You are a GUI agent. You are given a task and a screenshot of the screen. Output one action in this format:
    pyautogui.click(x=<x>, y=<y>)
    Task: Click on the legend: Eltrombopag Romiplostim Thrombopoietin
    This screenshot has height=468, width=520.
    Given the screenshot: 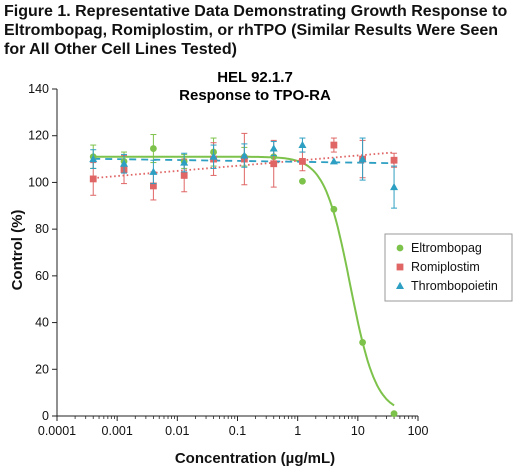 What is the action you would take?
    pyautogui.click(x=448, y=267)
    